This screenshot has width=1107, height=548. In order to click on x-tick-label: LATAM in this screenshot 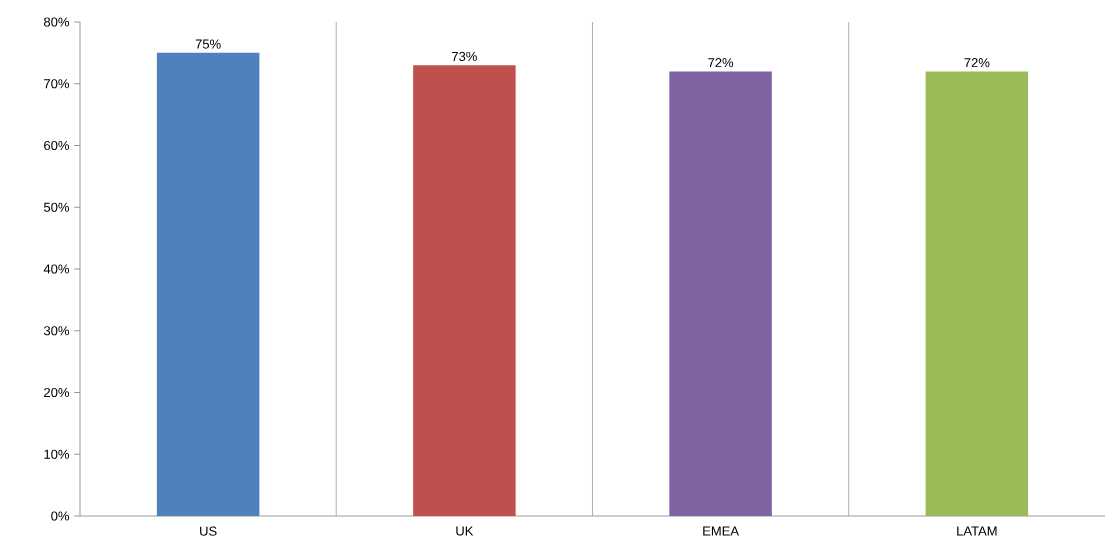, I will do `click(977, 531)`.